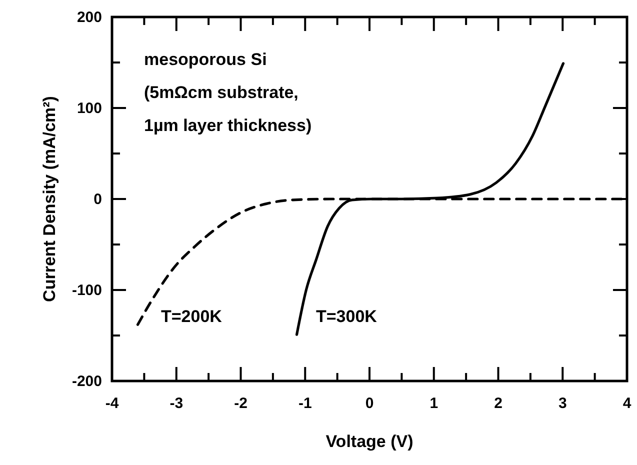 Image resolution: width=637 pixels, height=465 pixels. I want to click on x-axis-title: Voltage (V), so click(370, 441).